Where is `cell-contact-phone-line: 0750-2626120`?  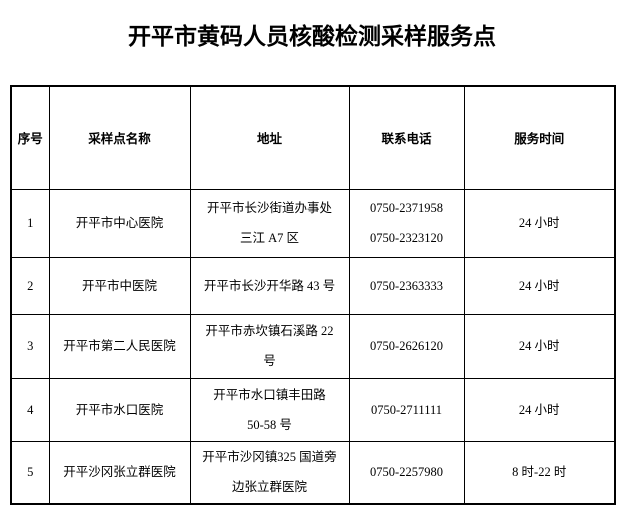 cell-contact-phone-line: 0750-2626120 is located at coordinates (406, 346).